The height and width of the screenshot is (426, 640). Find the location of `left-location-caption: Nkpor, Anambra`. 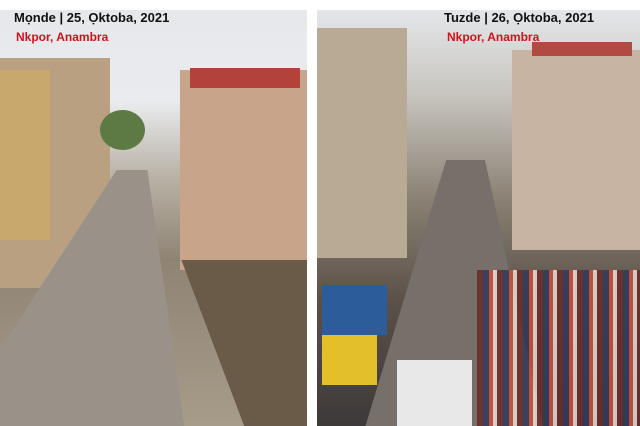

left-location-caption: Nkpor, Anambra is located at coordinates (62, 37).